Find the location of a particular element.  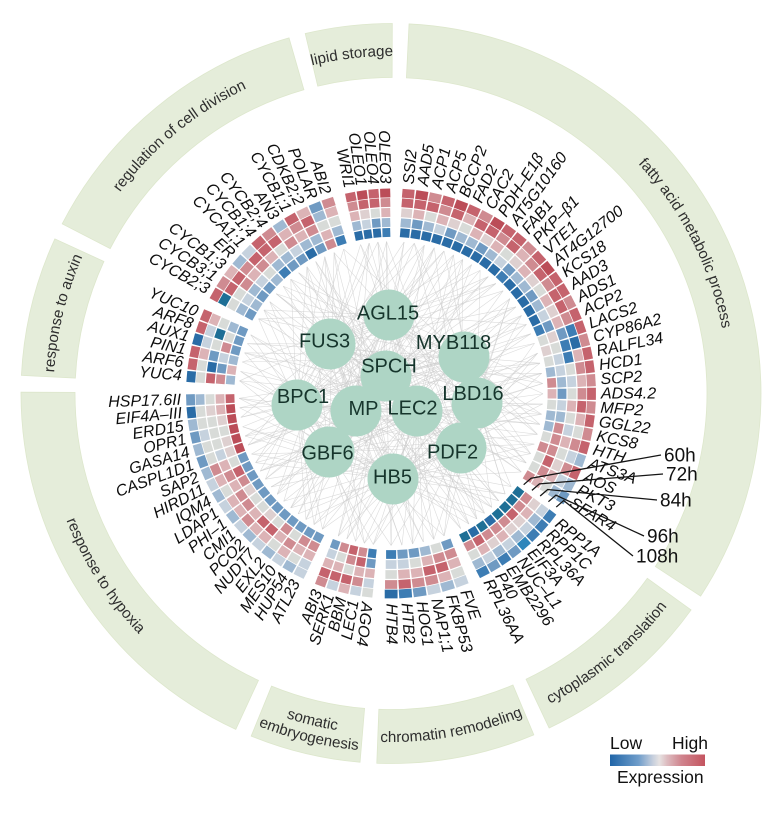

svg-text: LEC2 is located at coordinates (412, 409).